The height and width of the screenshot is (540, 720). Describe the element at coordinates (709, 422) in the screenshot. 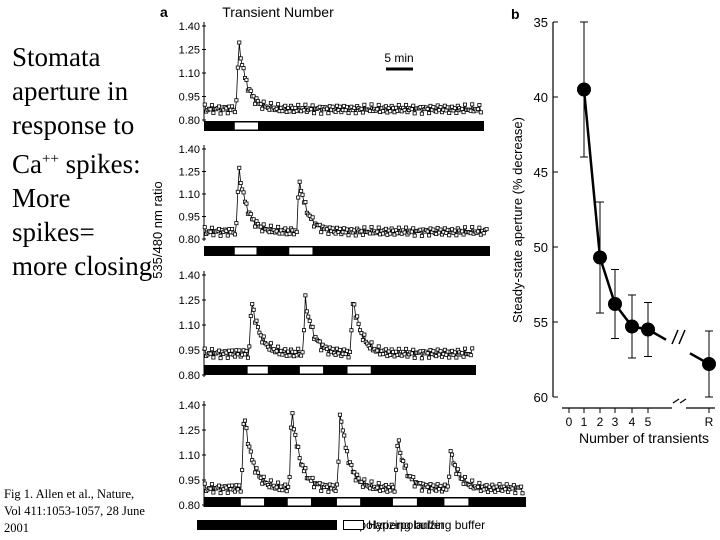

I see `panel-b-xtick-label: R` at that location.